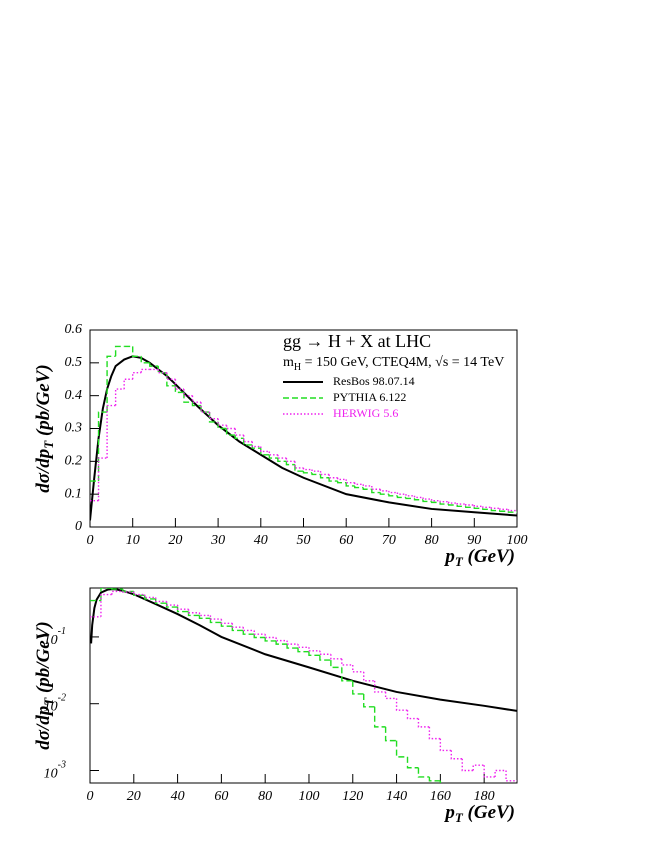 This screenshot has height=846, width=654. What do you see at coordinates (217, 540) in the screenshot?
I see `x-tick-label: 30` at bounding box center [217, 540].